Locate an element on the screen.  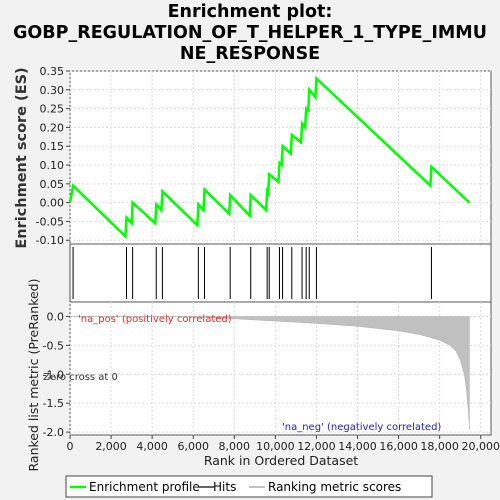
es-tick-label: -0.05 is located at coordinates (50, 221).